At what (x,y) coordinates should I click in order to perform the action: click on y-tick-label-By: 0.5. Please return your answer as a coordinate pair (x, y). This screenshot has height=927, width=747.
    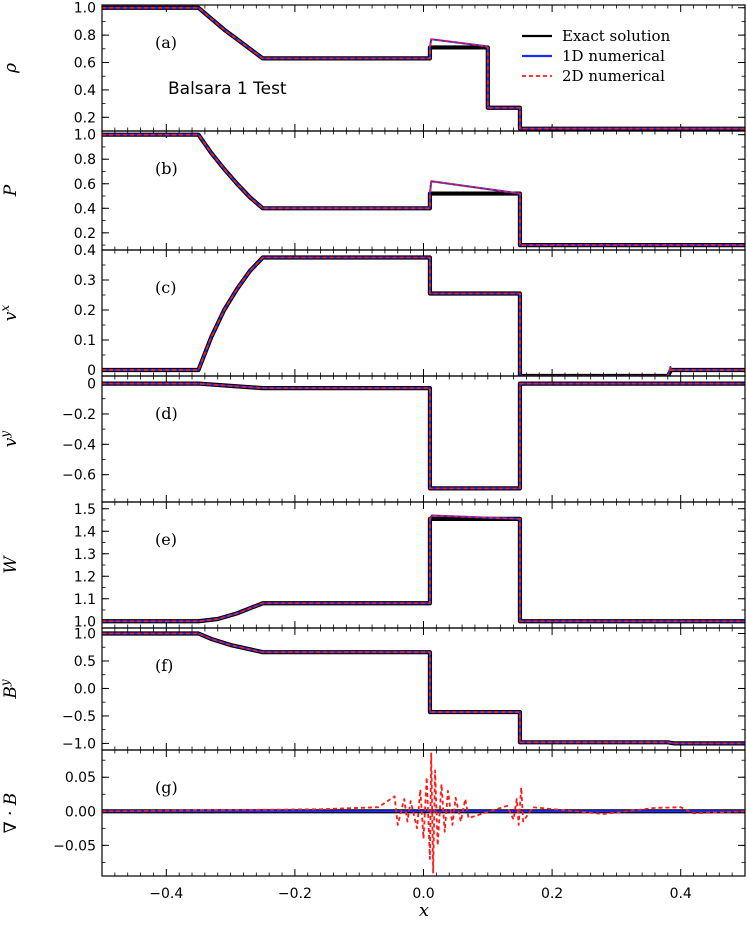
    Looking at the image, I should click on (85, 662).